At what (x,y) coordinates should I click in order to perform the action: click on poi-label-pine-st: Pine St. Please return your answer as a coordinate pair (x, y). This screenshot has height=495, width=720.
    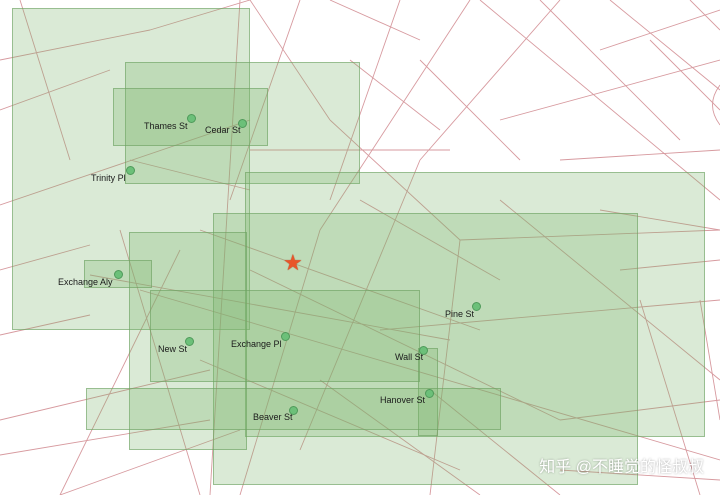
    Looking at the image, I should click on (460, 314).